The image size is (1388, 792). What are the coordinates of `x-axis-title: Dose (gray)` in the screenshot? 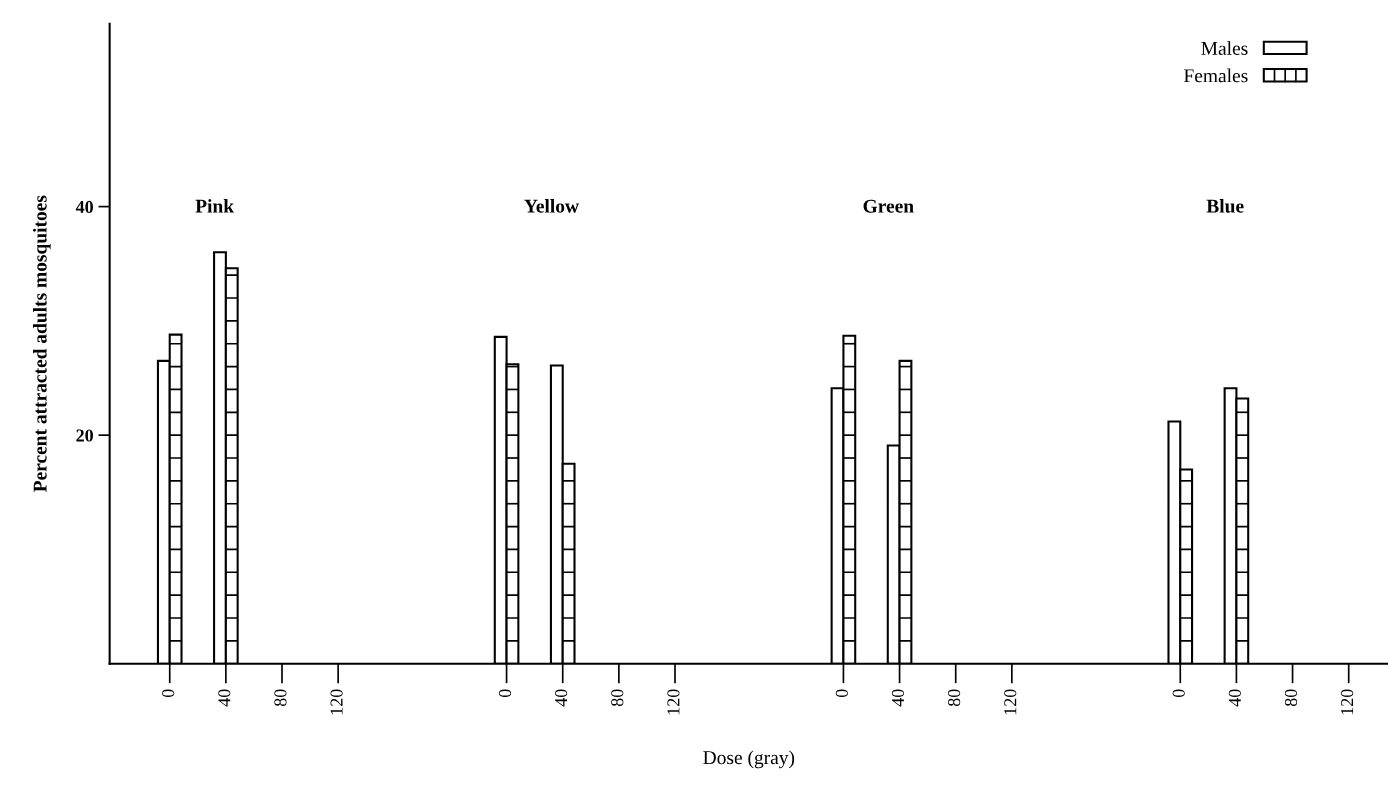 It's located at (749, 759).